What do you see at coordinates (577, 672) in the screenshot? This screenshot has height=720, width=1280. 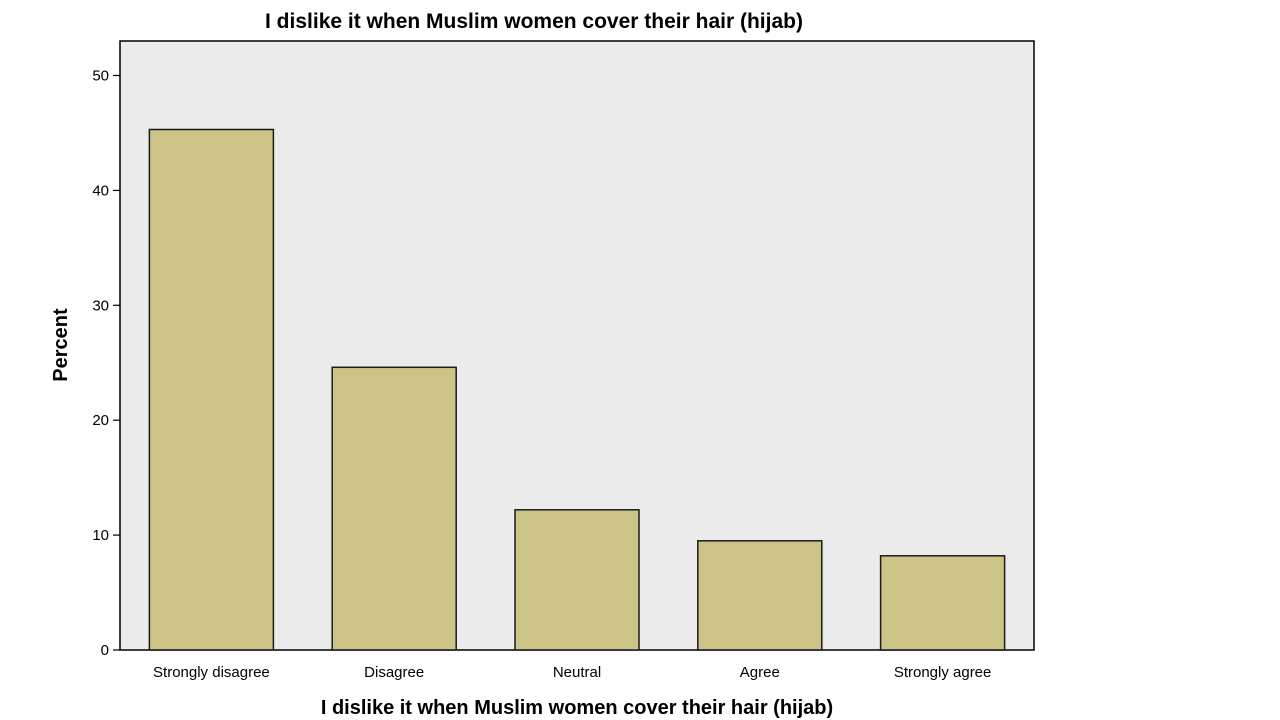 I see `x-tick-label: Neutral` at bounding box center [577, 672].